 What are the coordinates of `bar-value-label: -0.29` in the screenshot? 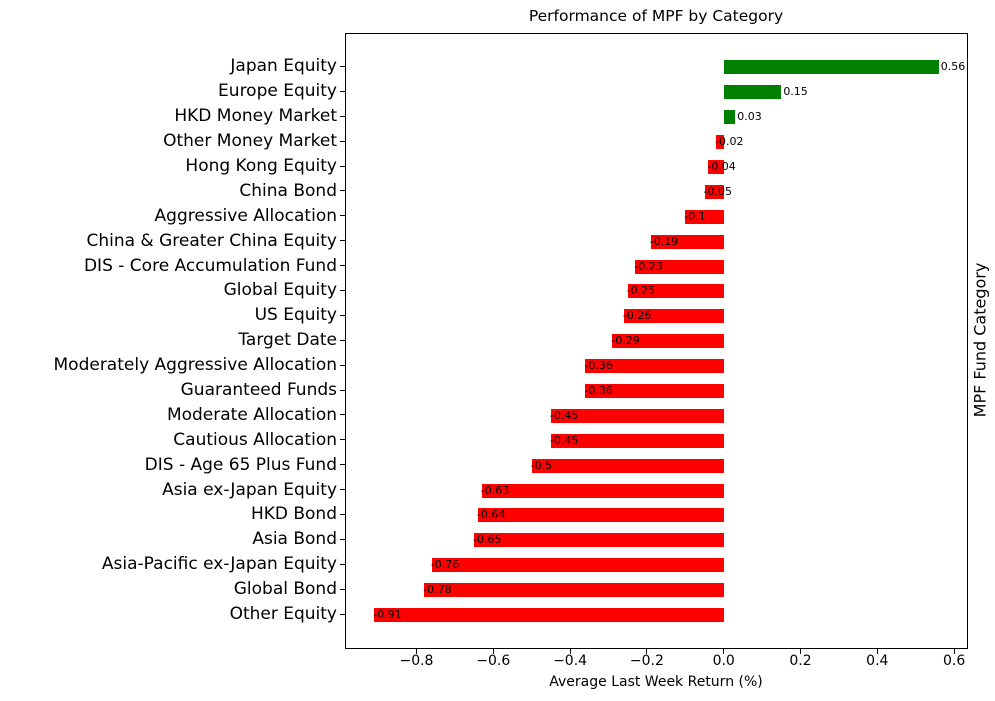 It's located at (625, 341).